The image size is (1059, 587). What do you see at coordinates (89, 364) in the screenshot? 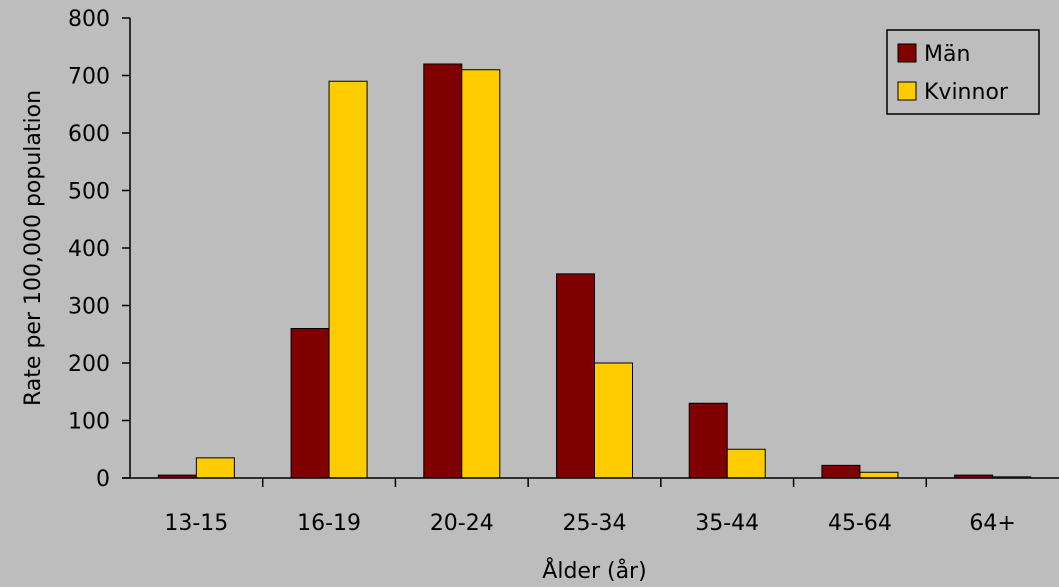
I see `y-tick-label: 200` at bounding box center [89, 364].